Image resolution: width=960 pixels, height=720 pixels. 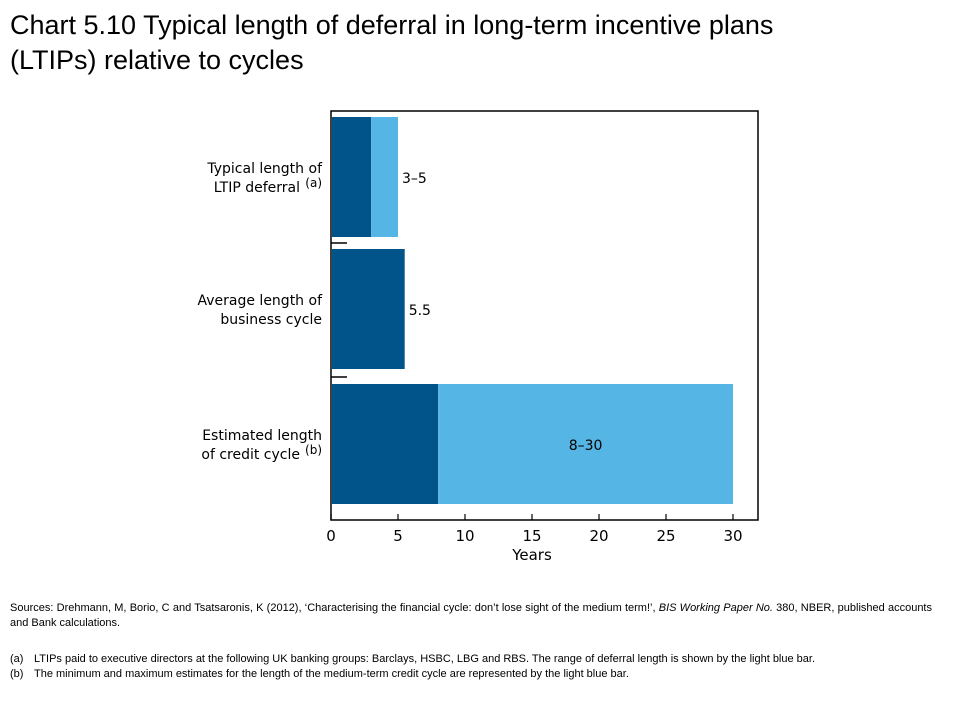 I want to click on category-label-line1: Typical length of, so click(x=264, y=169).